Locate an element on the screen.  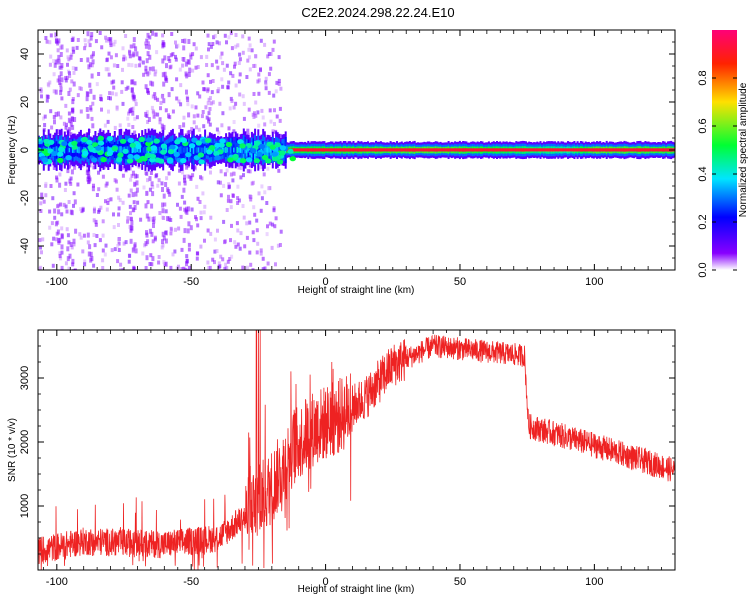
snr-y-axis-label: SNR (10 * v/v) is located at coordinates (12, 450).